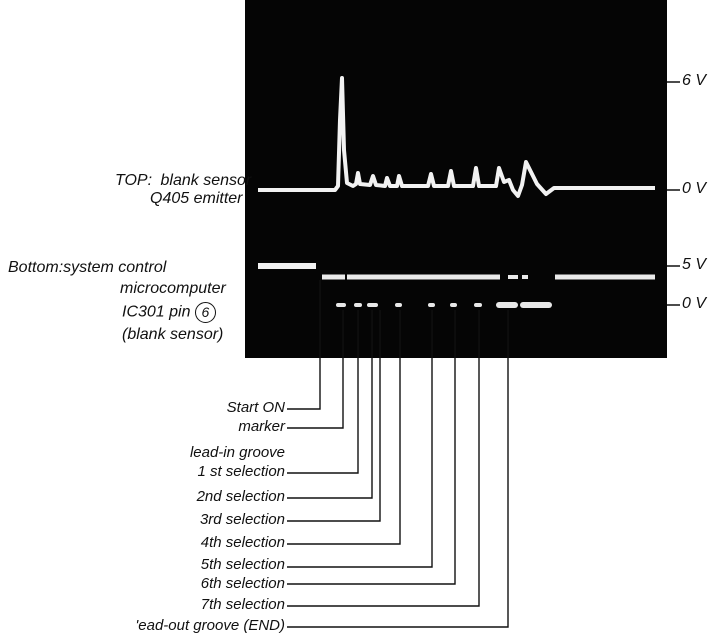 This screenshot has height=635, width=715. I want to click on top-trace-prefix: TOP:, so click(134, 180).